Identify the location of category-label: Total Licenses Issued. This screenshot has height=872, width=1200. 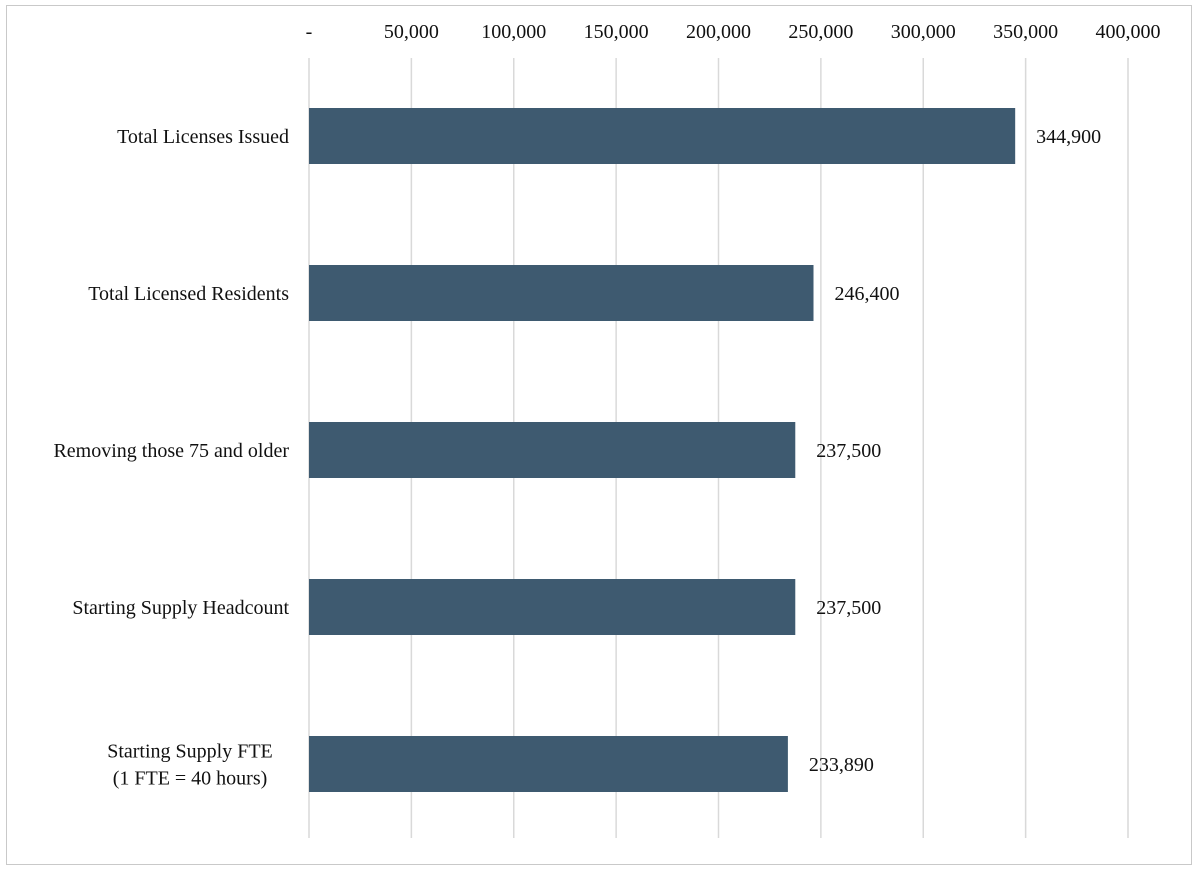
(203, 137).